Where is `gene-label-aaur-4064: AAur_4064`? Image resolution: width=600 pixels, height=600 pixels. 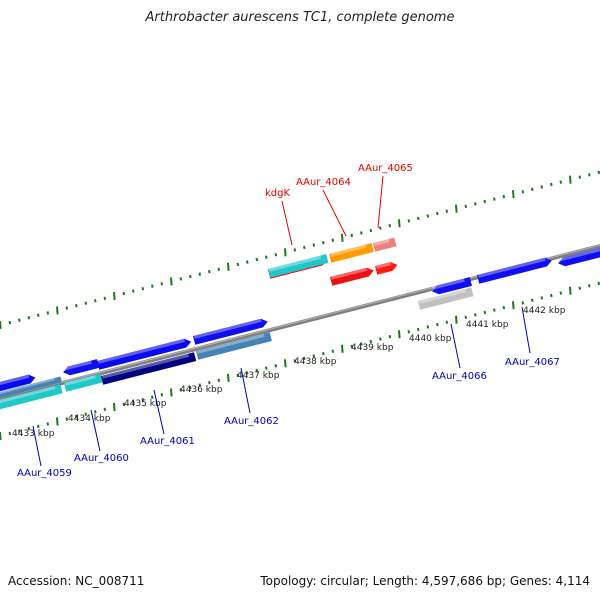
gene-label-aaur-4064: AAur_4064 is located at coordinates (323, 182).